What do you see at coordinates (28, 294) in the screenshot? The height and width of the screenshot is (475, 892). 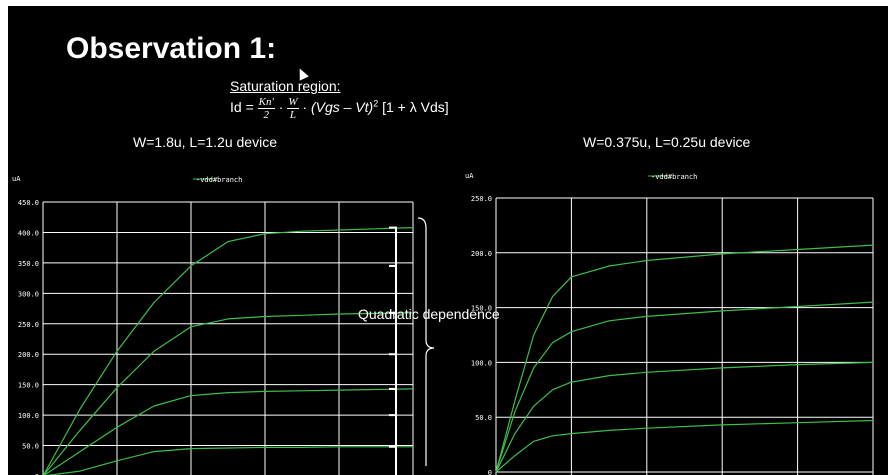 I see `y-tick-label: 300.0` at bounding box center [28, 294].